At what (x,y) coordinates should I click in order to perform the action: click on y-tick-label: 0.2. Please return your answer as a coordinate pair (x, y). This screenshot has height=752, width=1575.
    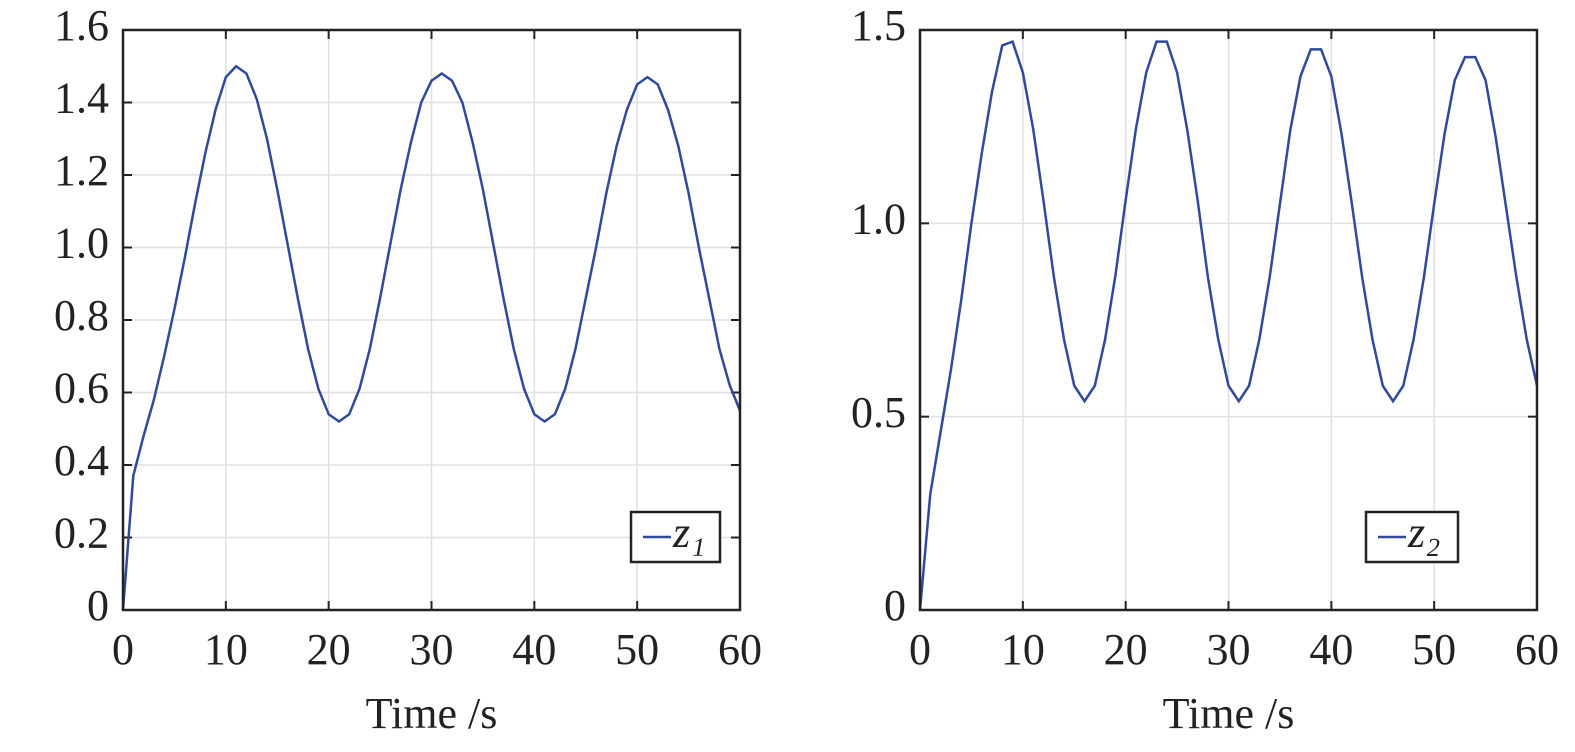
    Looking at the image, I should click on (81, 533).